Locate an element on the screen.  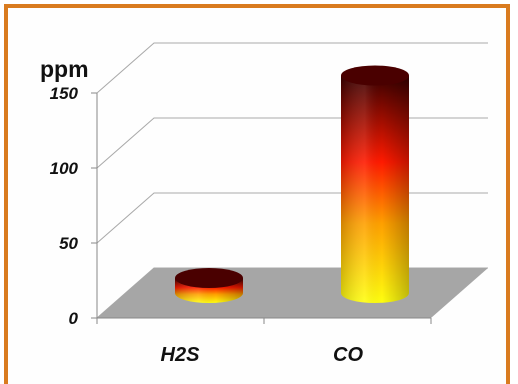
y-tick-label-50: 50 is located at coordinates (68, 243).